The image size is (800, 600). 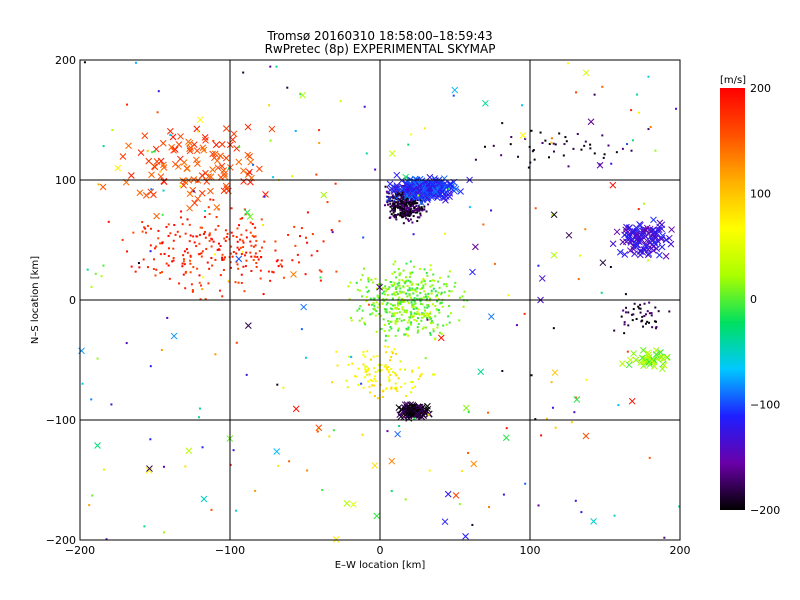 I want to click on y-tick-label: 200, so click(x=65, y=60).